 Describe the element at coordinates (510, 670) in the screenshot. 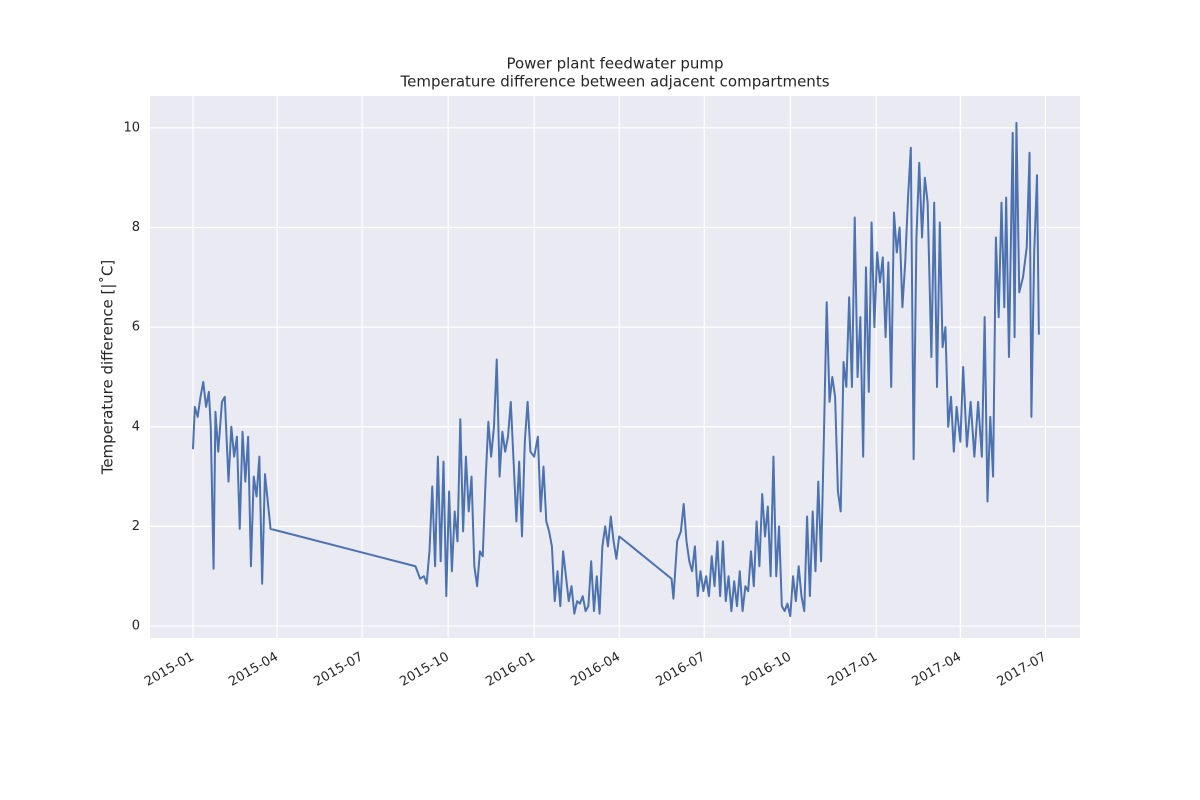

I see `x-tick-label: 2016-01` at that location.